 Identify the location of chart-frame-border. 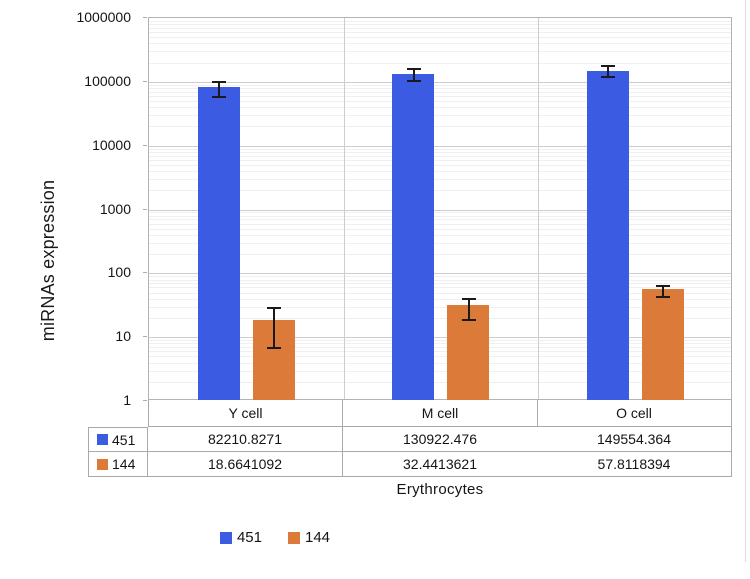
(745, 281).